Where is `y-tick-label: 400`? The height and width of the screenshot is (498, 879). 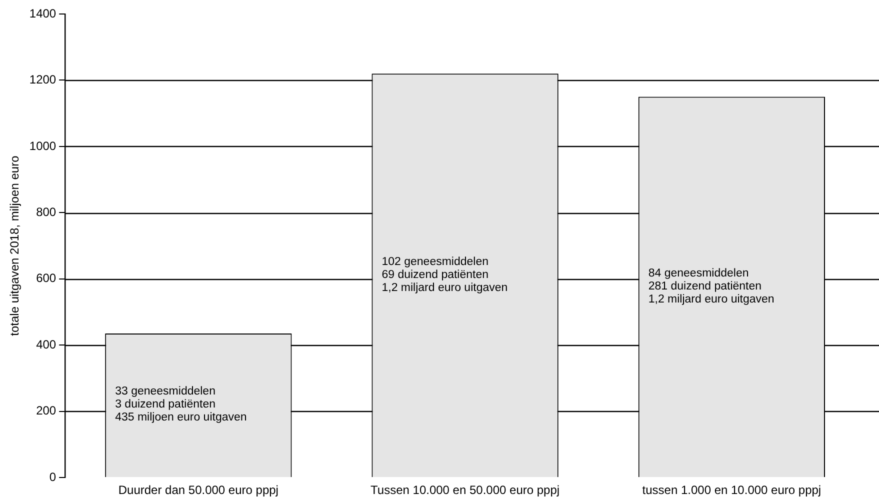 y-tick-label: 400 is located at coordinates (46, 344).